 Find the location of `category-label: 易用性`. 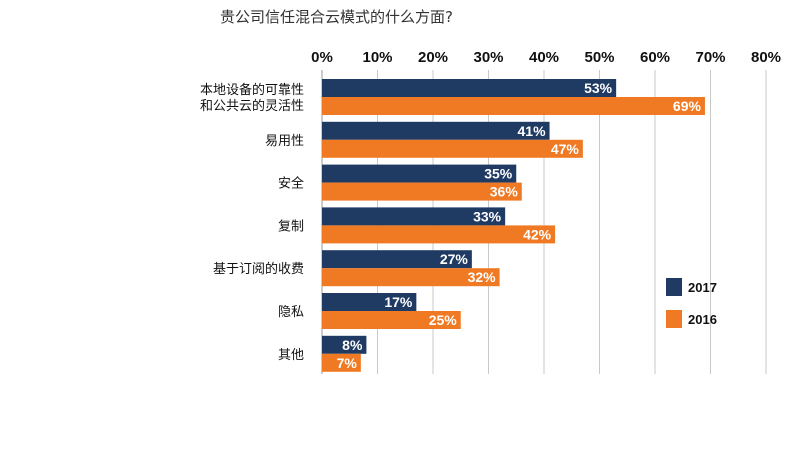

category-label: 易用性 is located at coordinates (284, 141).